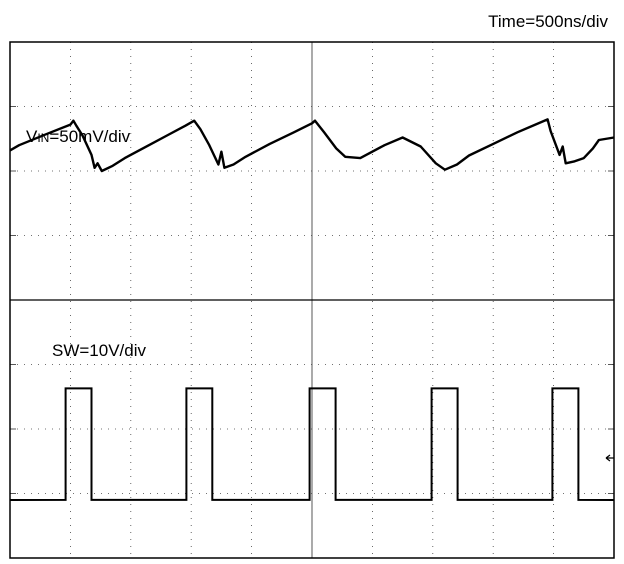  What do you see at coordinates (99, 350) in the screenshot?
I see `sw-scale-label: SW=10V/div` at bounding box center [99, 350].